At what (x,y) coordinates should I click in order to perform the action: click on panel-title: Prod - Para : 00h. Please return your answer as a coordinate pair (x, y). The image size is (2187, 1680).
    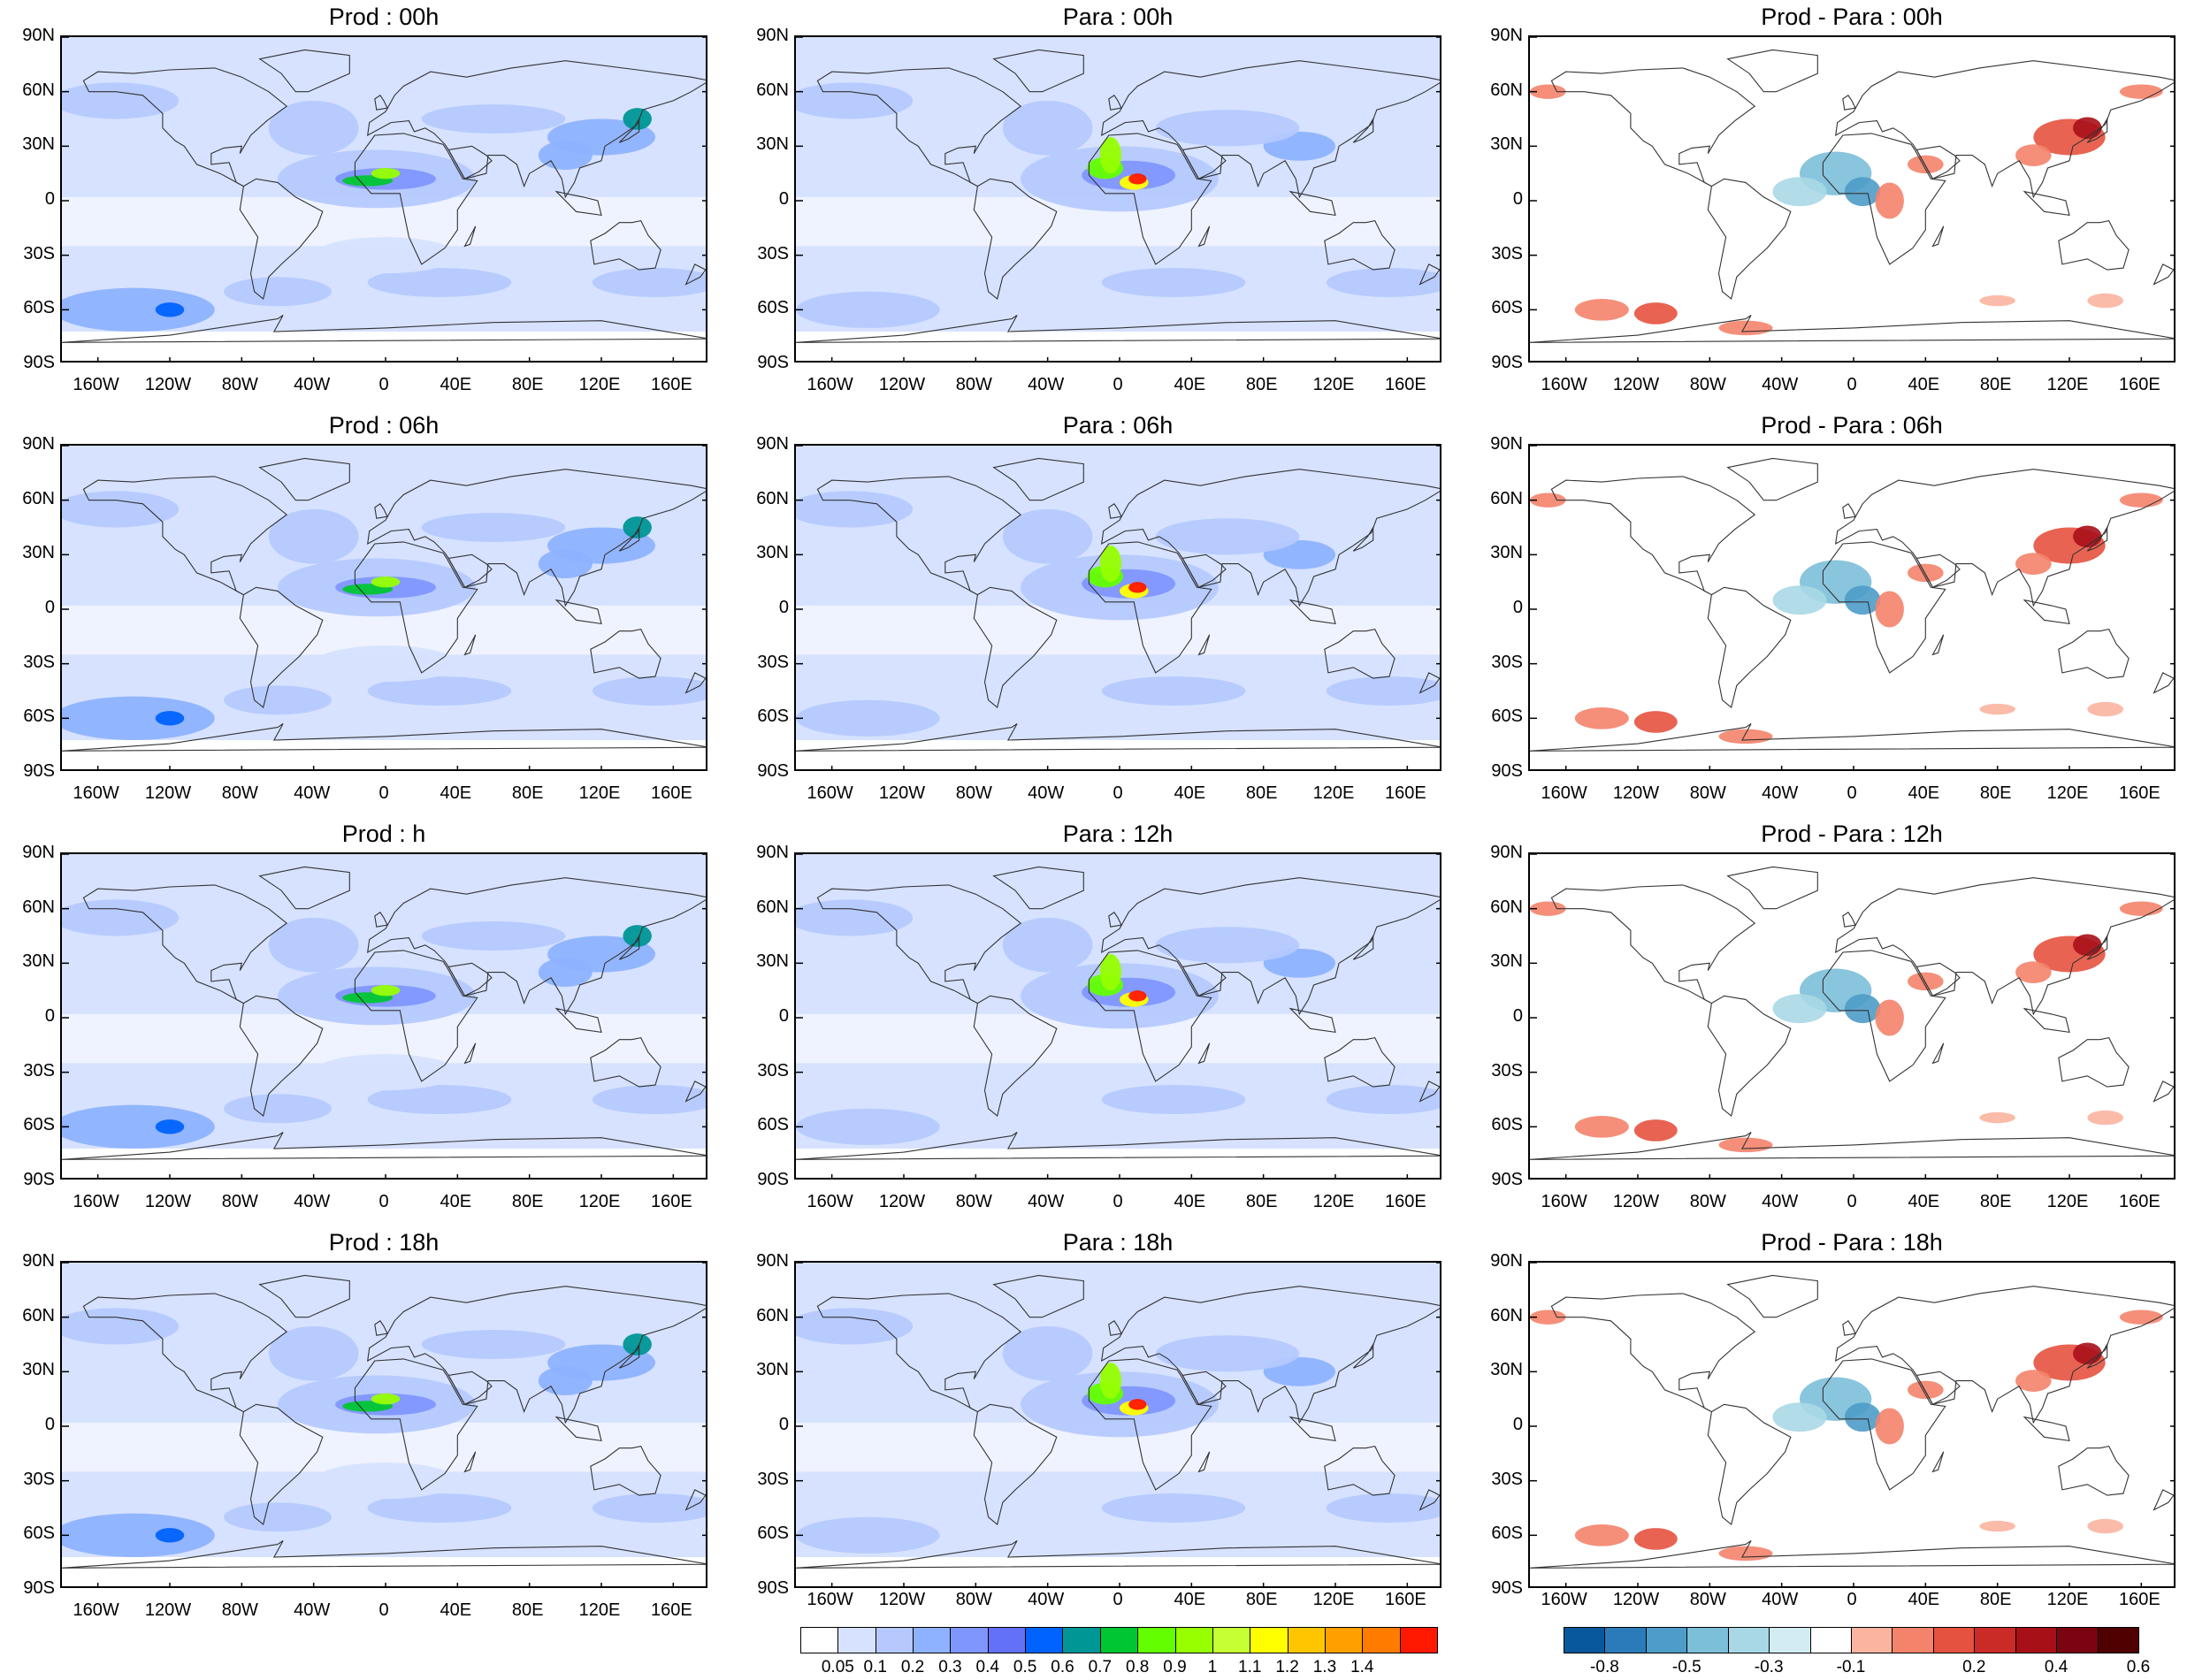
    Looking at the image, I should click on (1852, 17).